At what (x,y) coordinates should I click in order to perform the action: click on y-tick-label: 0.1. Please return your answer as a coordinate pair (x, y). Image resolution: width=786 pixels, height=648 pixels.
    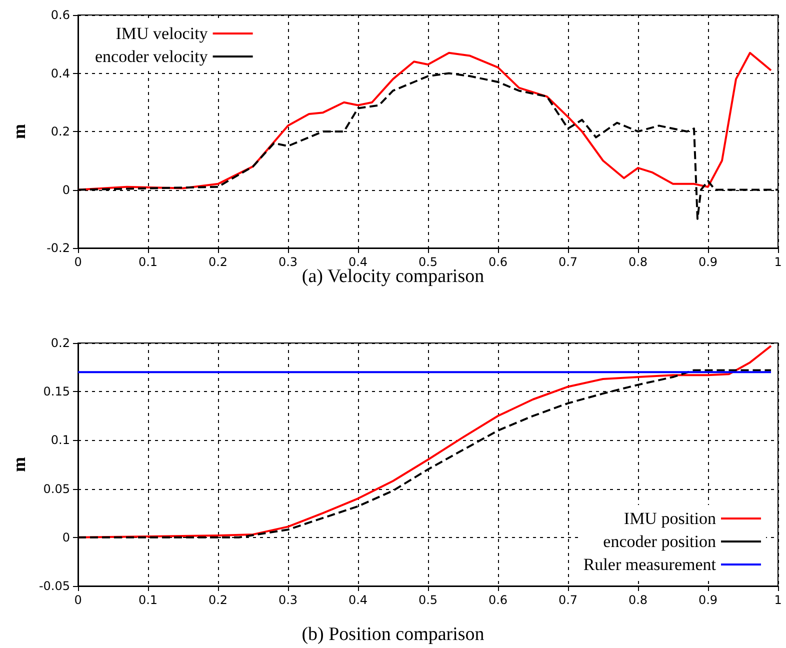
    Looking at the image, I should click on (60, 440).